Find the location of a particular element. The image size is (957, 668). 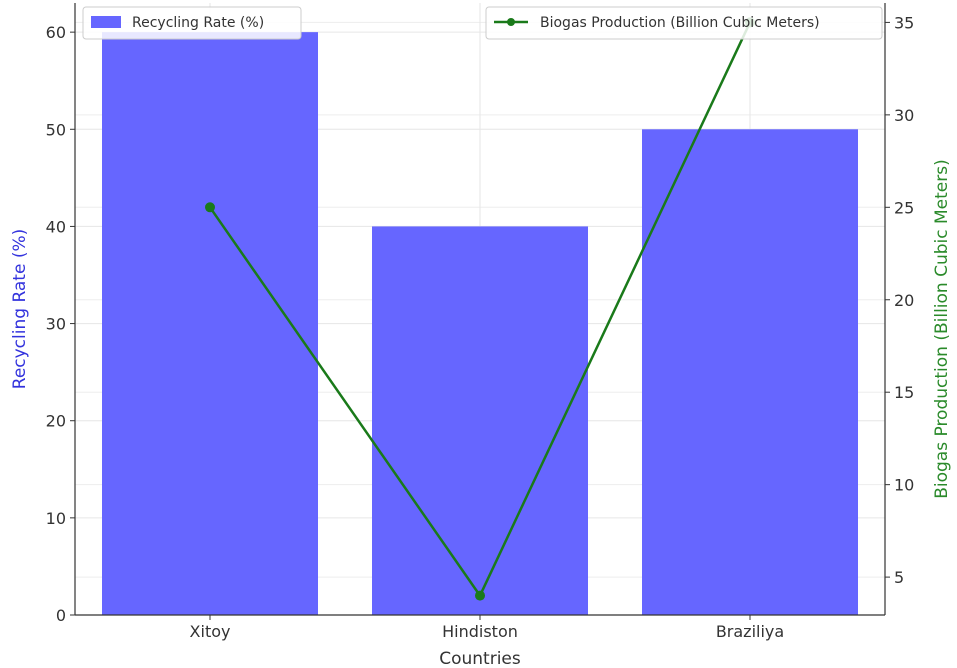

tick-label-left: 0 is located at coordinates (61, 615).